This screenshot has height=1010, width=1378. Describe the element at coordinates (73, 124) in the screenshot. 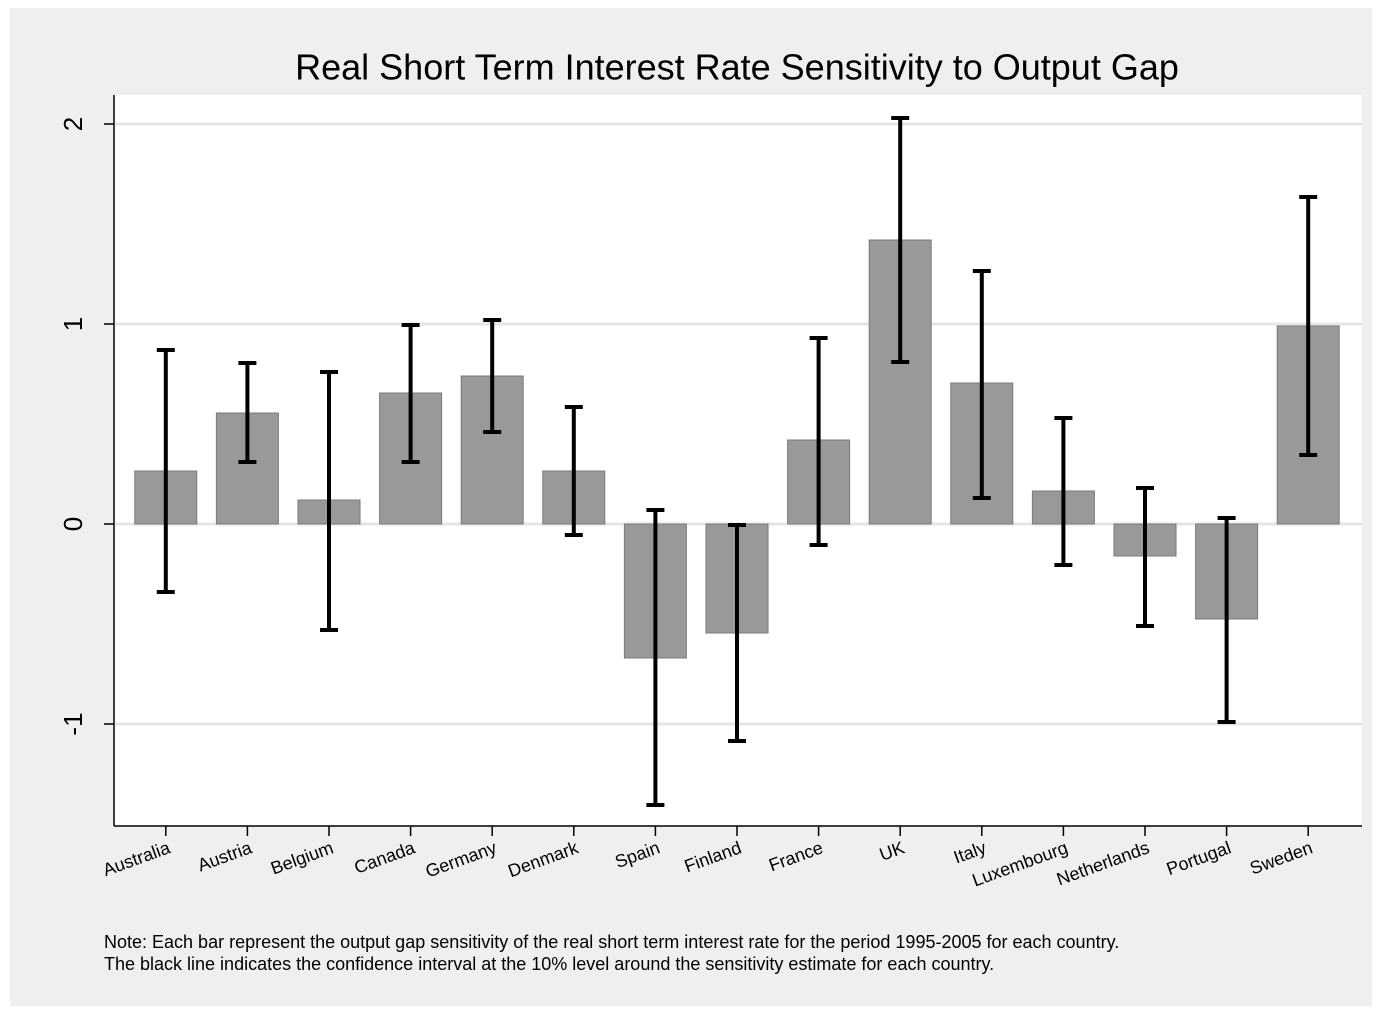

I see `y-tick-label: 2` at that location.